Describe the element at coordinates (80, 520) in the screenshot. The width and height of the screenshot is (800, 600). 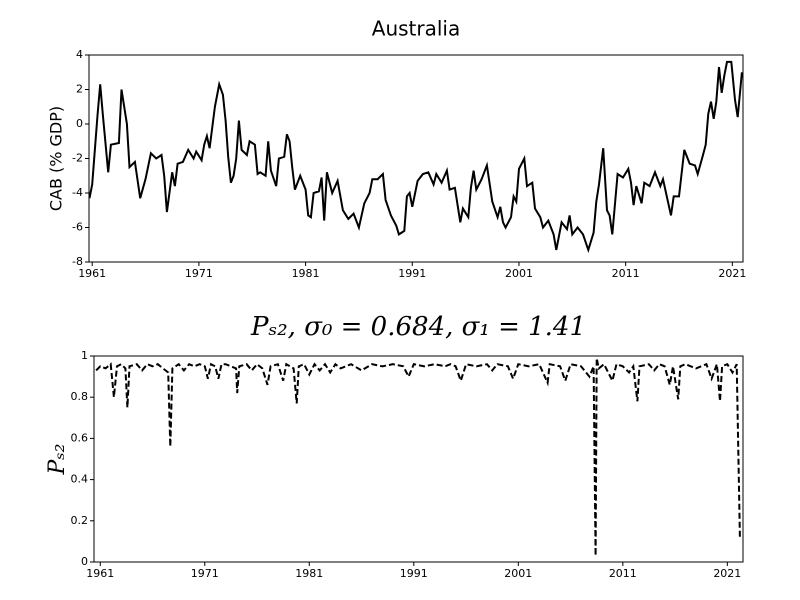
I see `y-tick-label: 0.2` at that location.